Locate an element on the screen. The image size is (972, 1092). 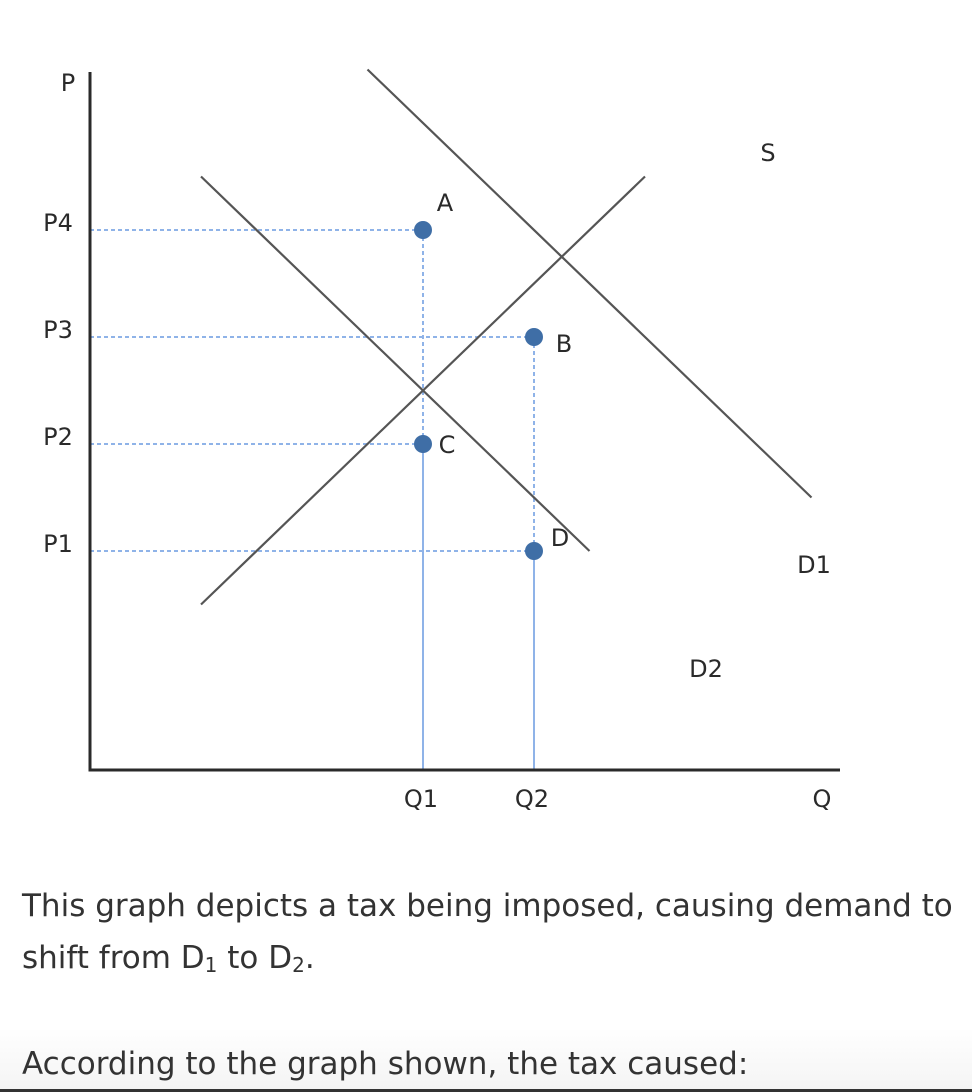
x-tick-q1: Q1 is located at coordinates (421, 799).